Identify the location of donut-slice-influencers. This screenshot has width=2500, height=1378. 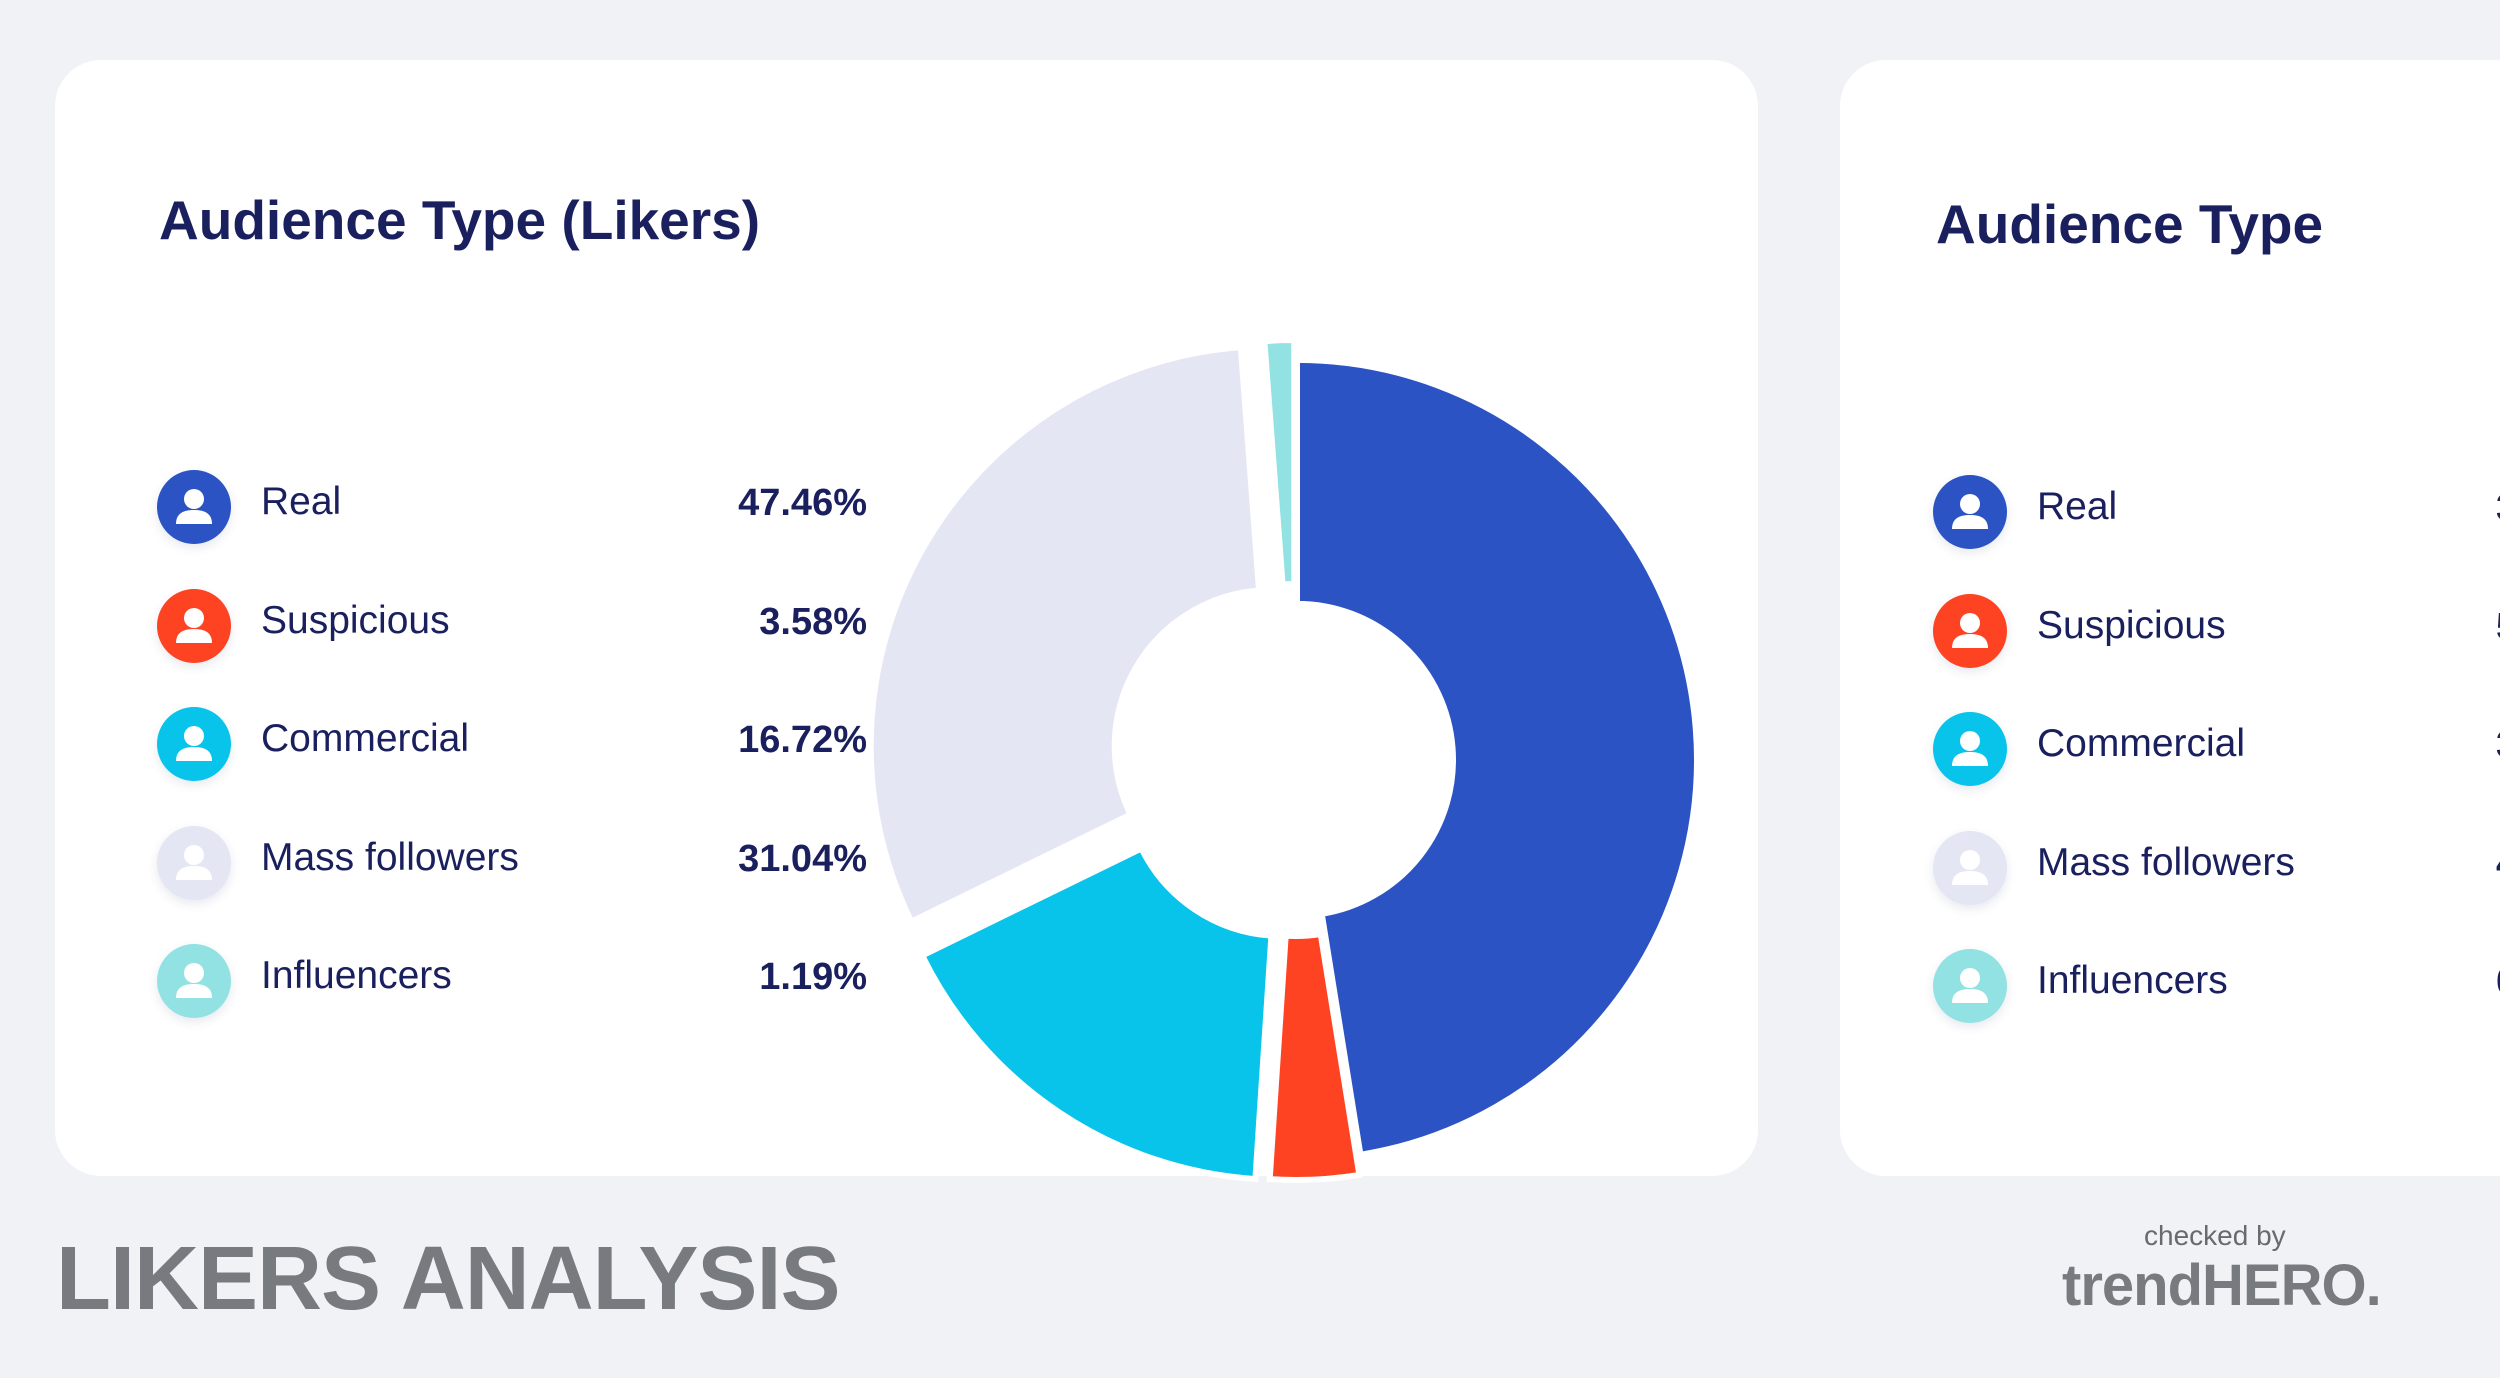
(1279, 462).